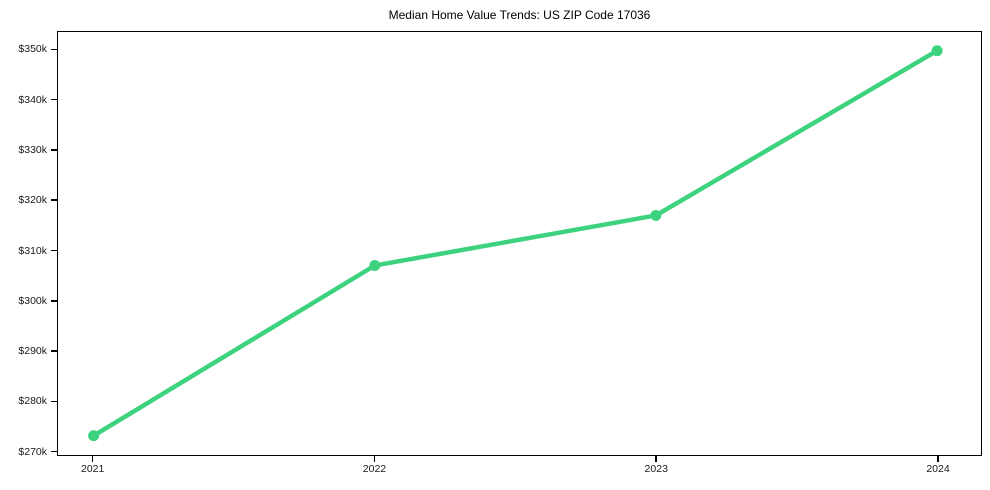 The image size is (990, 490). Describe the element at coordinates (32, 49) in the screenshot. I see `y-axis-tick-label: $350k` at that location.